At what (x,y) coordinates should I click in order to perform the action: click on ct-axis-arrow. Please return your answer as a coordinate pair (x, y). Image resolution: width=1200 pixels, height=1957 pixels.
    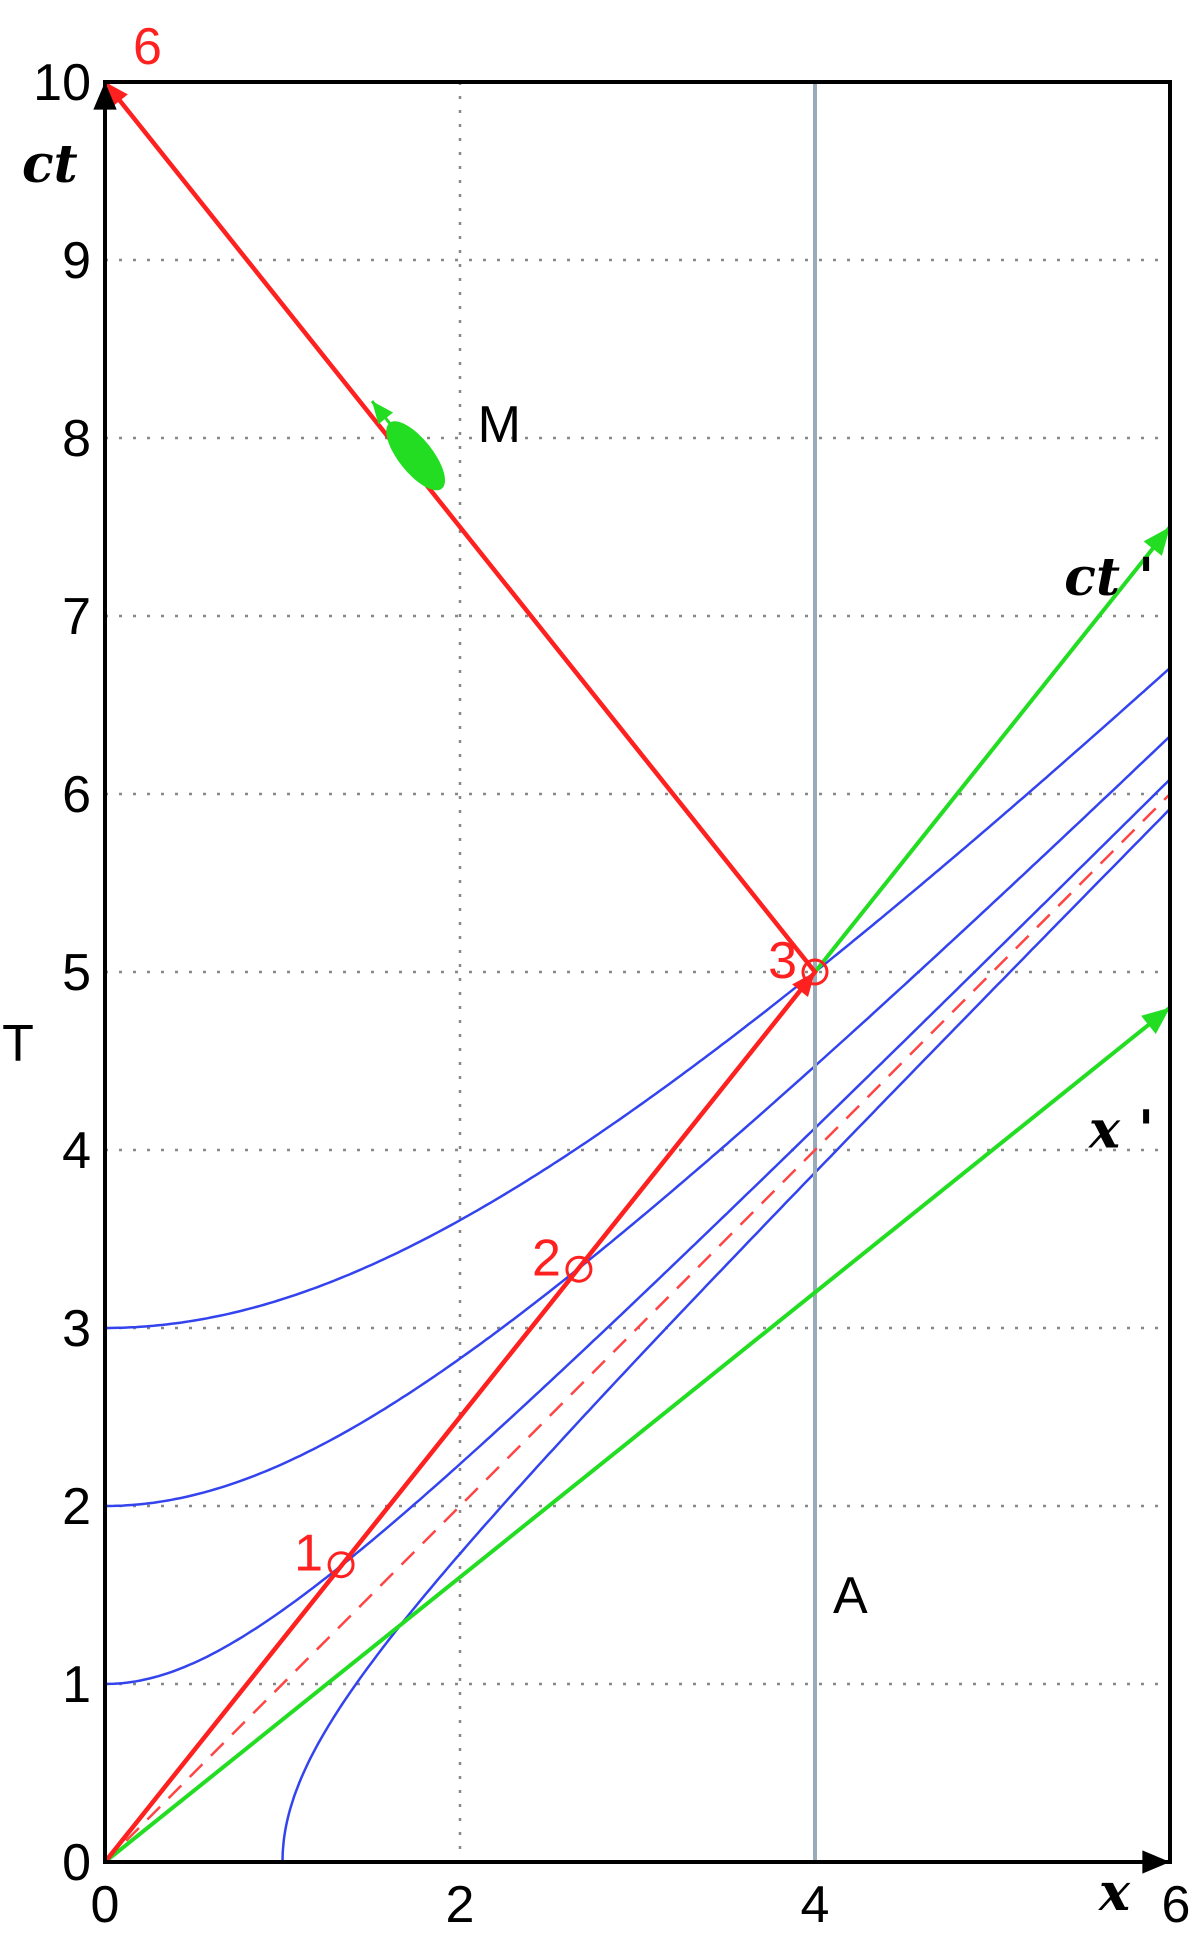
    Looking at the image, I should click on (105, 96).